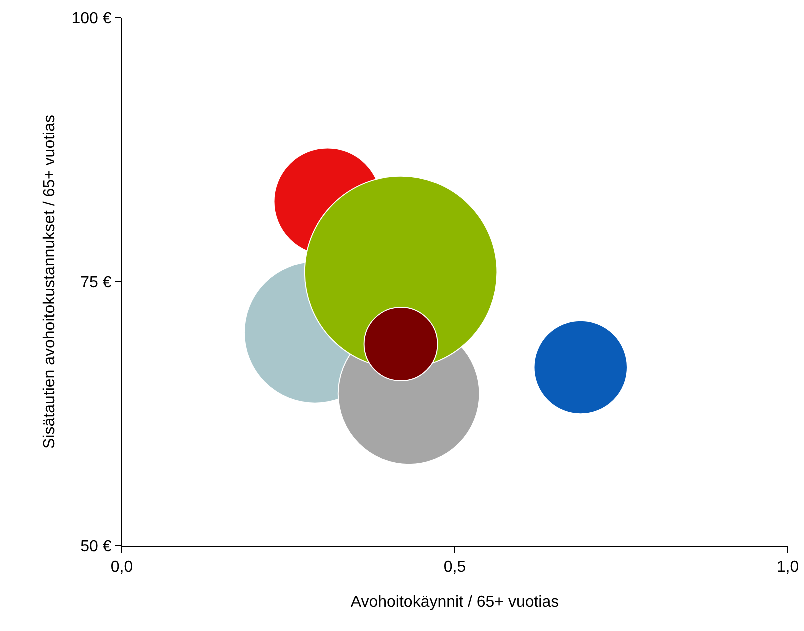 Image resolution: width=804 pixels, height=631 pixels. Describe the element at coordinates (92, 19) in the screenshot. I see `y-tick-label: 100 €` at that location.